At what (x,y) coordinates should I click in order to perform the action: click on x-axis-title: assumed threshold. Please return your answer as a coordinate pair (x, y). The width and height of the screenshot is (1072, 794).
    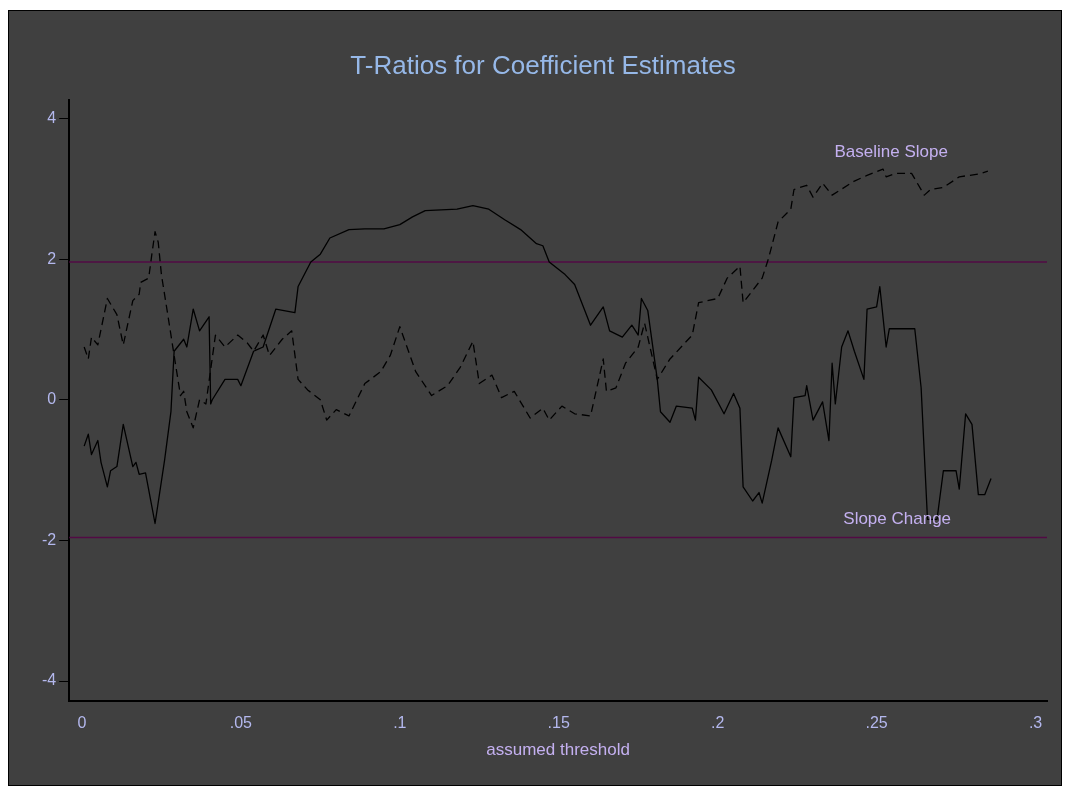
    Looking at the image, I should click on (558, 750).